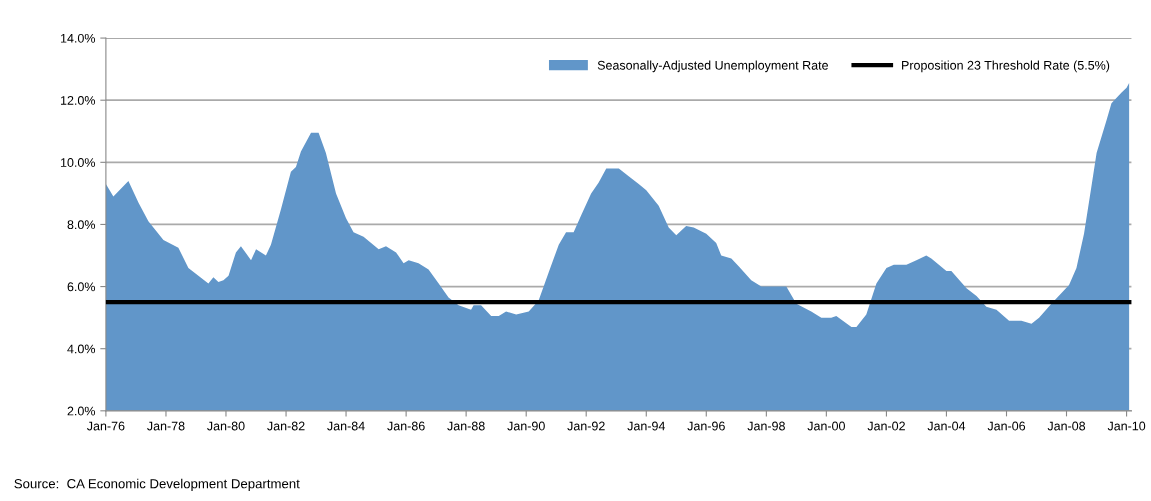 This screenshot has width=1151, height=501. Describe the element at coordinates (78, 38) in the screenshot. I see `y-tick-label: 14.0%` at that location.